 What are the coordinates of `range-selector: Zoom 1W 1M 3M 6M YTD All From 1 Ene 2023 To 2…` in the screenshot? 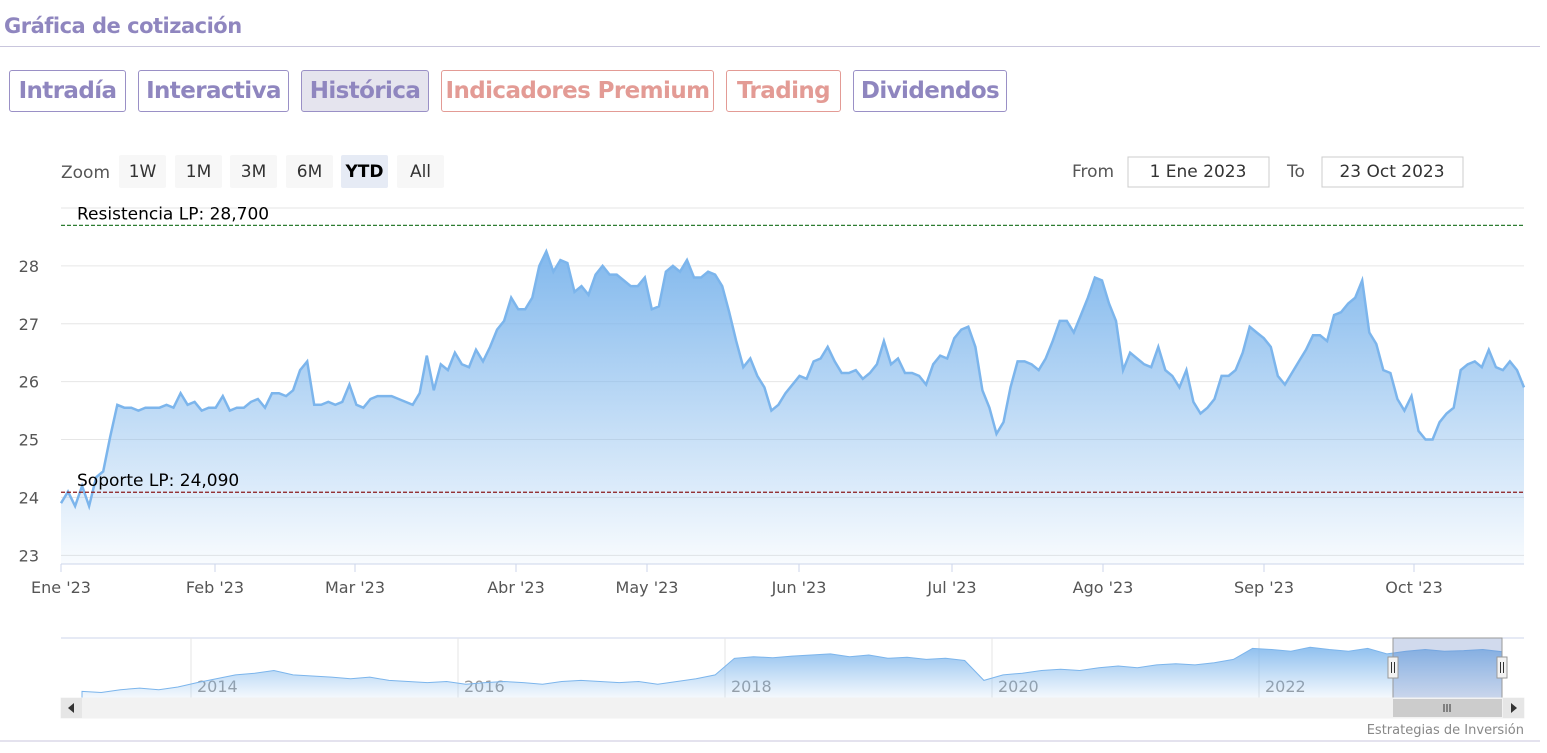 It's located at (762, 171).